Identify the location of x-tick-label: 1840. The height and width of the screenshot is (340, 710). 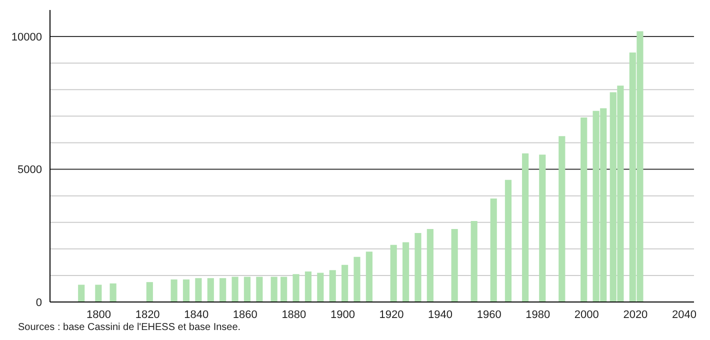
(196, 314).